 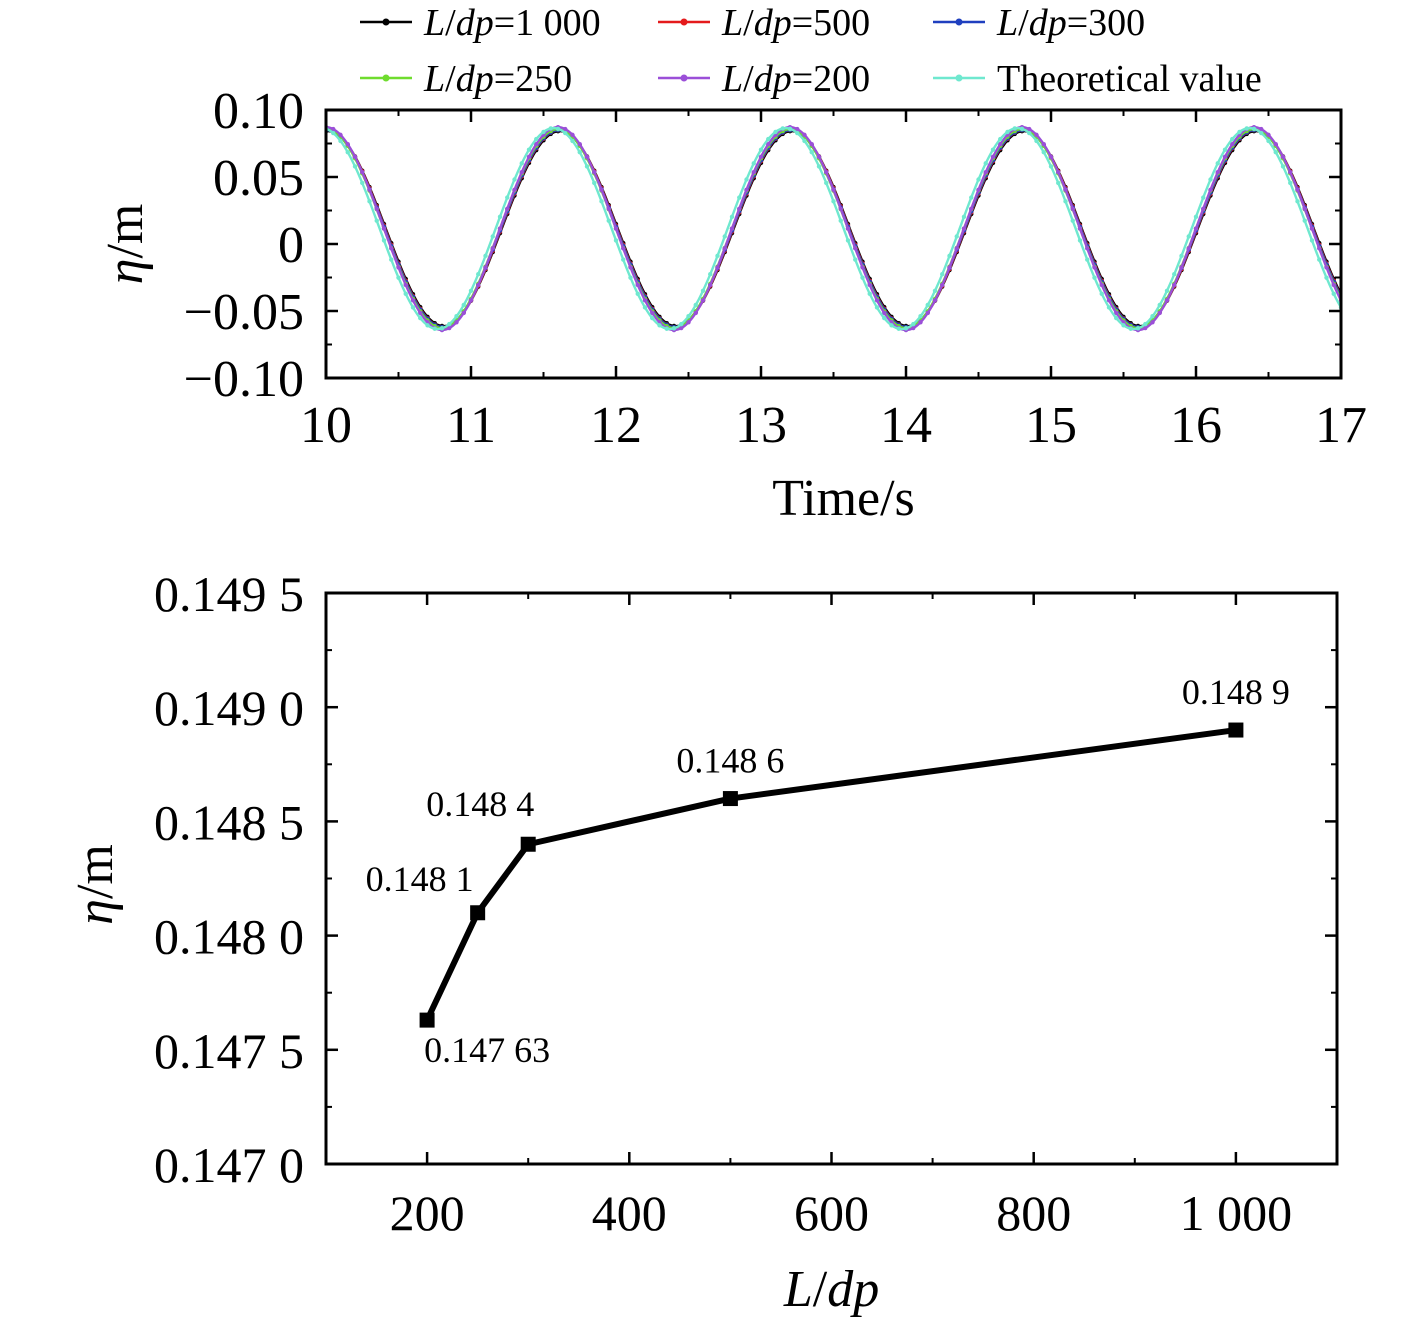 I want to click on legend-item: Theoretical value, so click(x=1097, y=79).